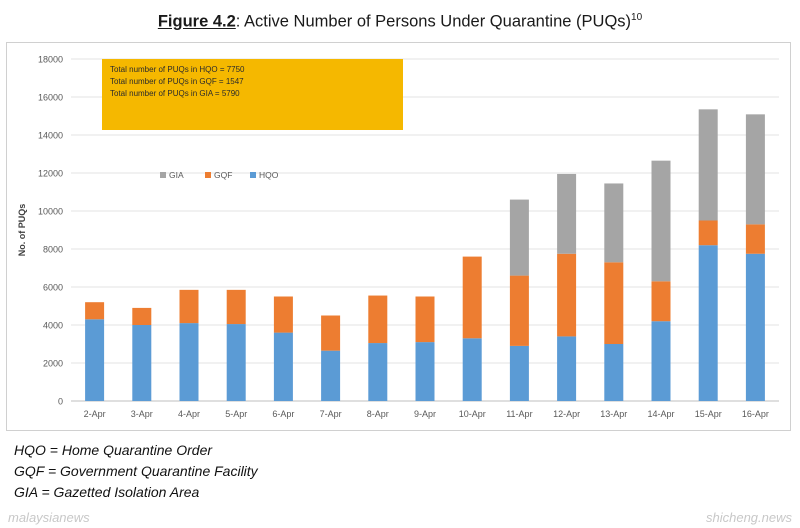  What do you see at coordinates (113, 450) in the screenshot?
I see `note-hqo: HQO = Home Quarantine Order` at bounding box center [113, 450].